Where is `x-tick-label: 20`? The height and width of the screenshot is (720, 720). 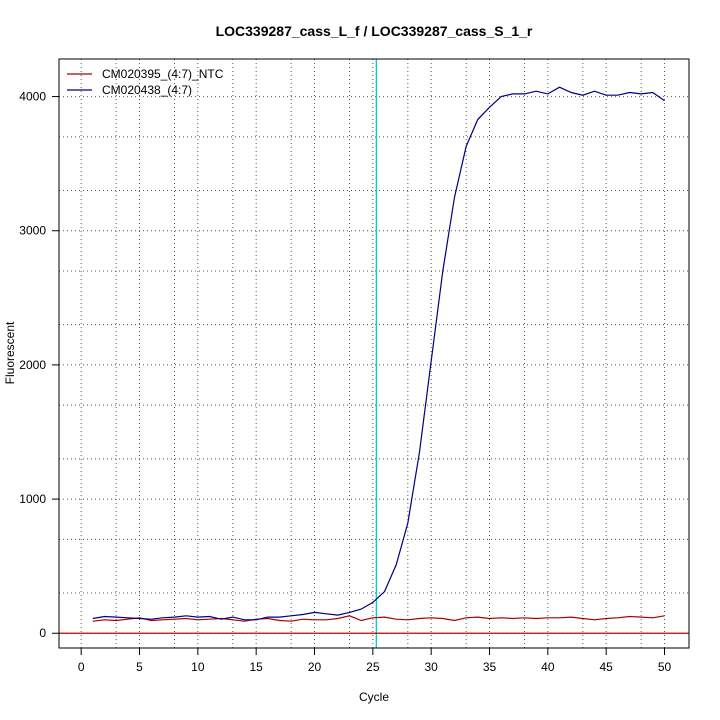 x-tick-label: 20 is located at coordinates (315, 667).